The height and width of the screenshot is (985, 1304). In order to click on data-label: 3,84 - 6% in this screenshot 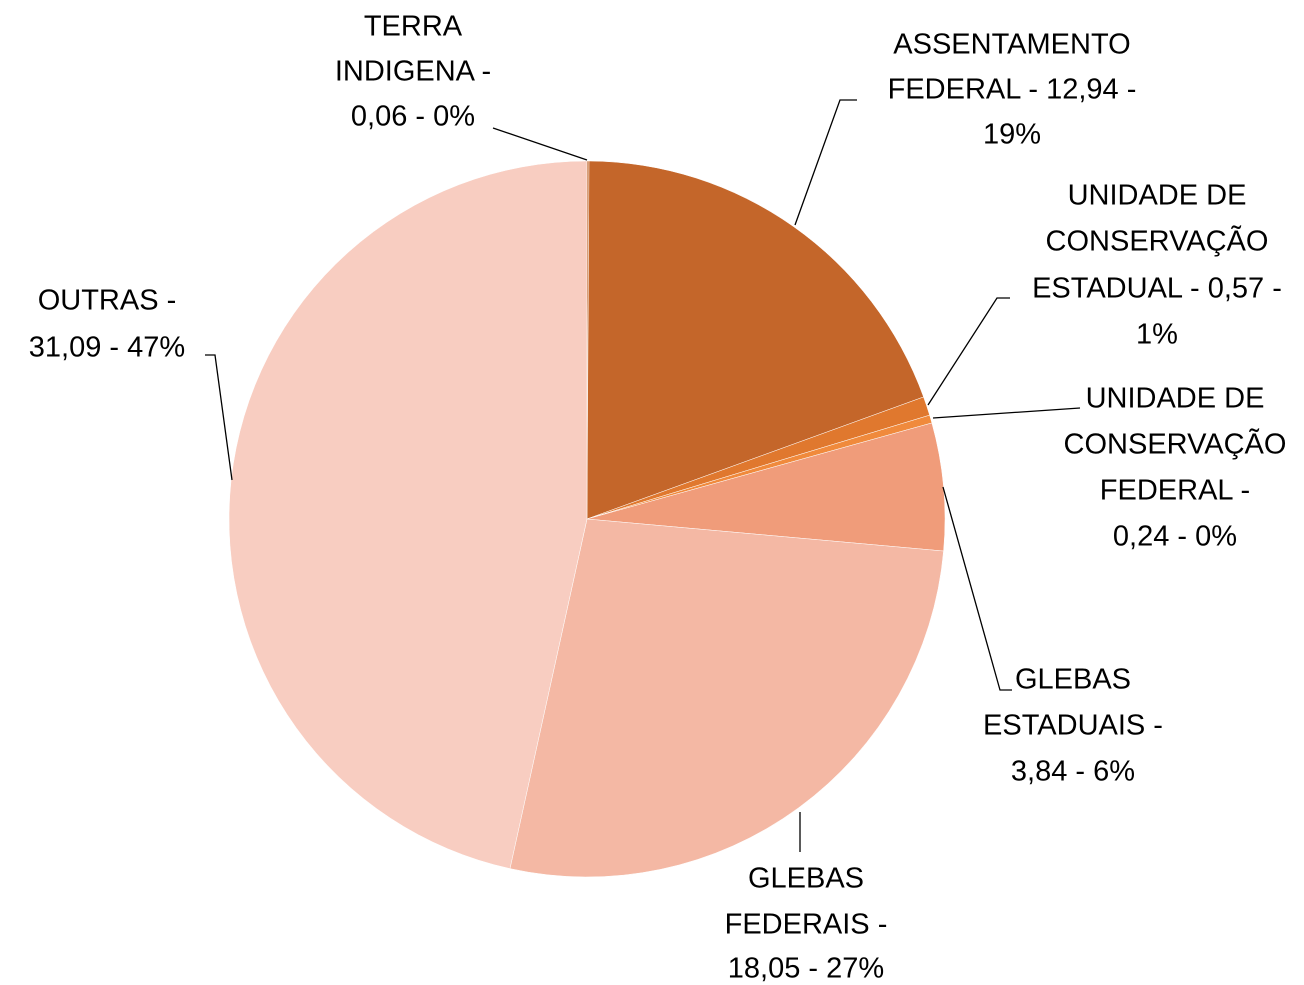, I will do `click(1073, 772)`.